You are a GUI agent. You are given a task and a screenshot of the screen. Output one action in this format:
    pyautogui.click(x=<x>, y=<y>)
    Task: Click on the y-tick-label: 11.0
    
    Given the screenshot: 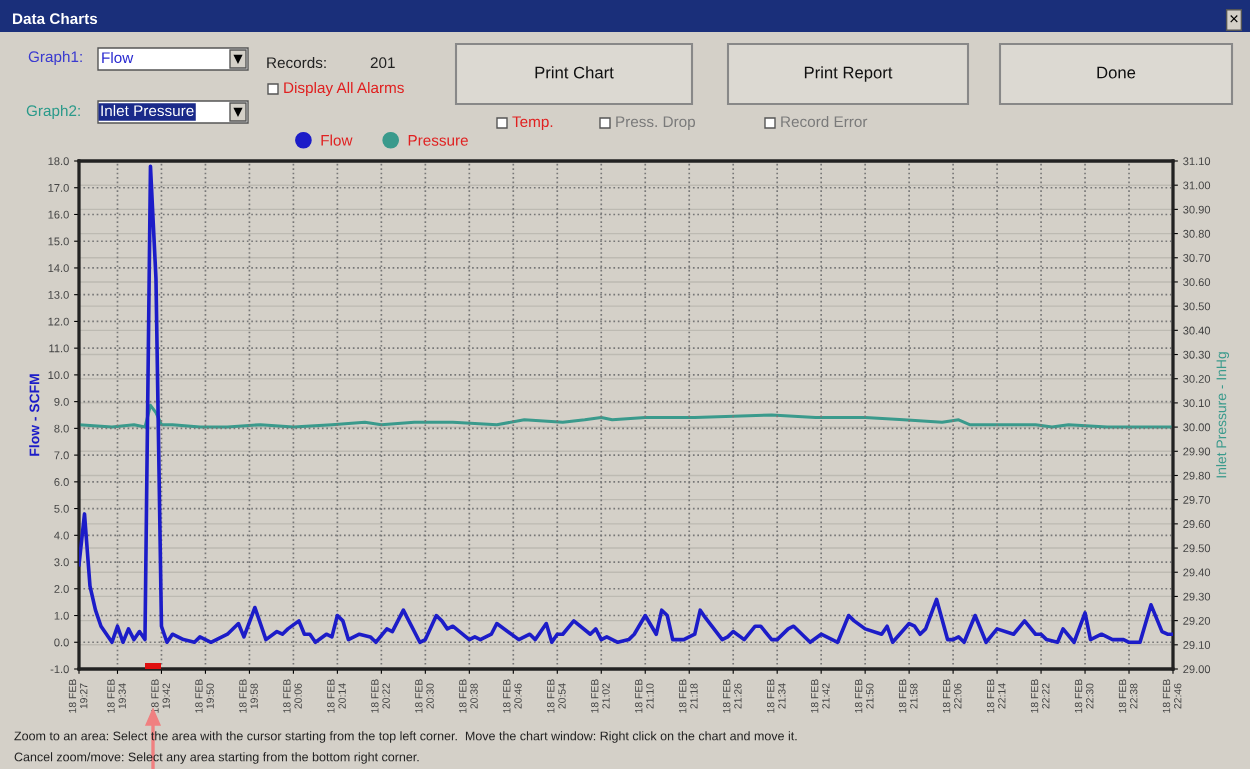 What is the action you would take?
    pyautogui.click(x=59, y=348)
    